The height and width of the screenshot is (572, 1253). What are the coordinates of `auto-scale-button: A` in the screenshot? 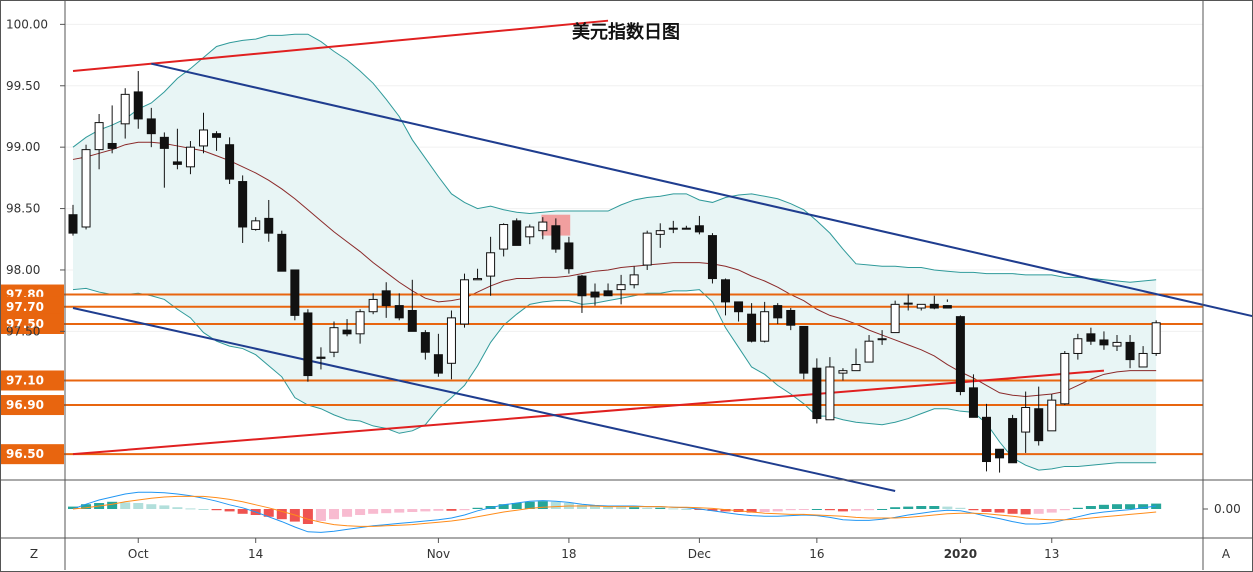 It's located at (1226, 554).